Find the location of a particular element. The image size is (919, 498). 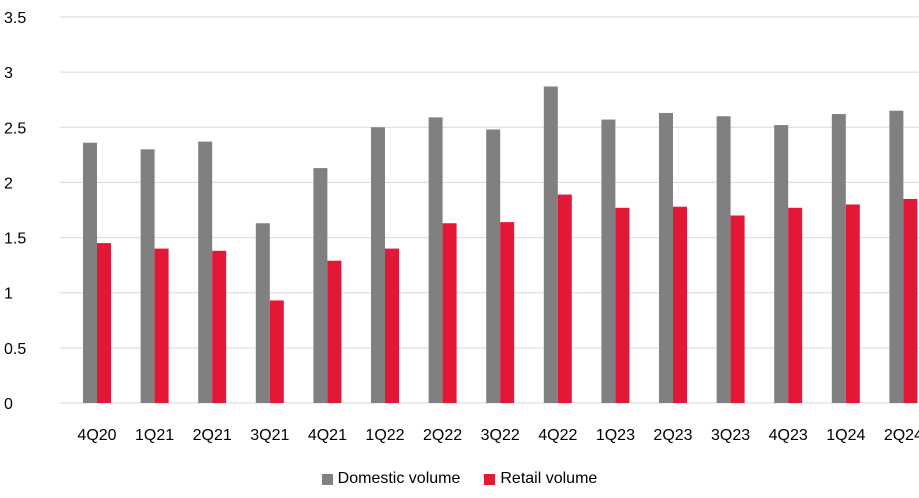

bar-domestic-4Q22 is located at coordinates (550, 244).